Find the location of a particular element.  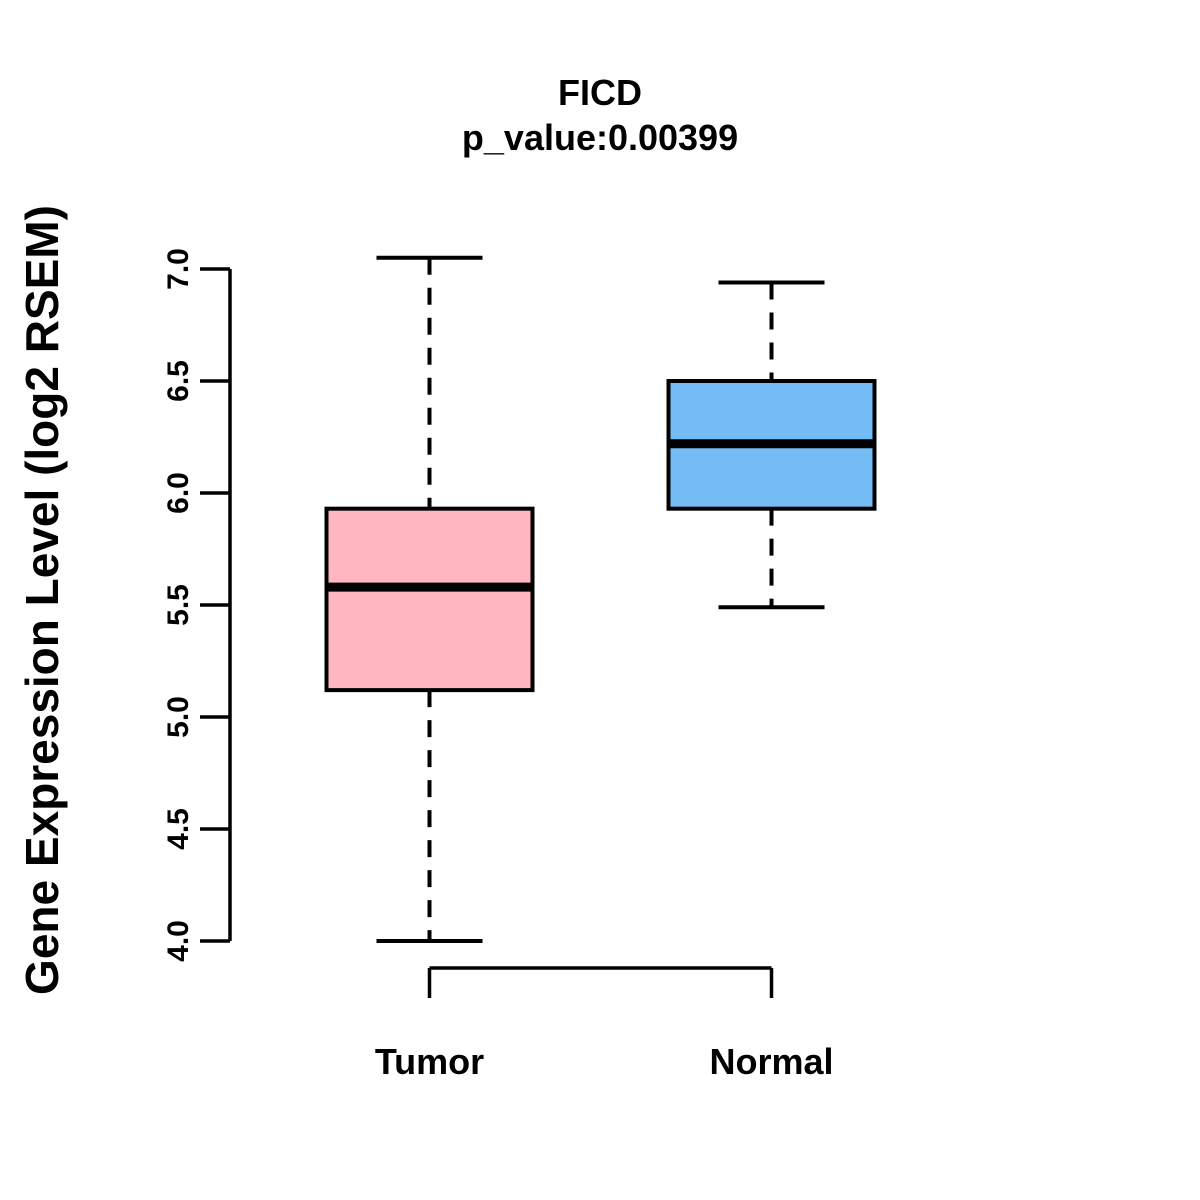

y-tick-label: 4.5 is located at coordinates (178, 829).